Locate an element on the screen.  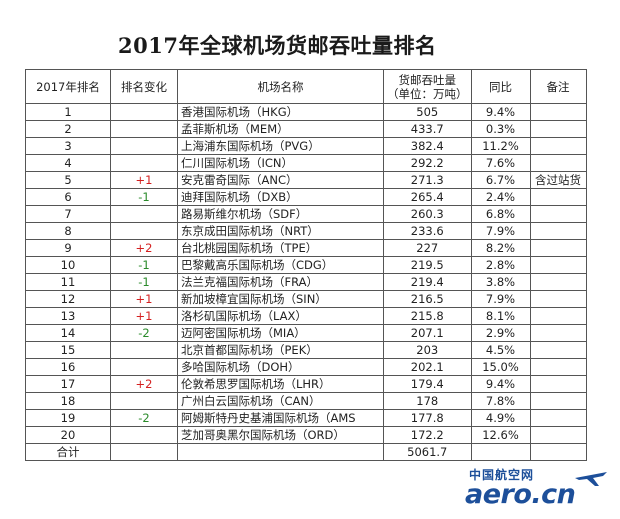
rank-cell: 14 is located at coordinates (68, 333).